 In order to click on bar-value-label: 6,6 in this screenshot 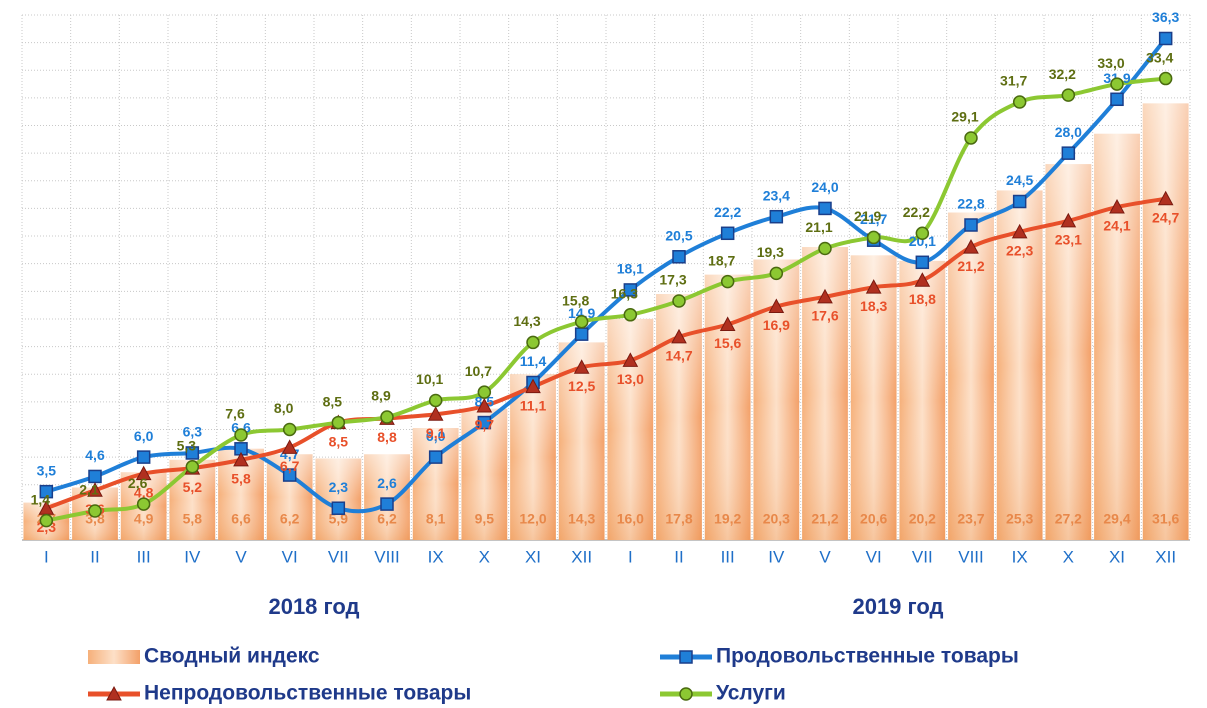, I will do `click(241, 519)`.